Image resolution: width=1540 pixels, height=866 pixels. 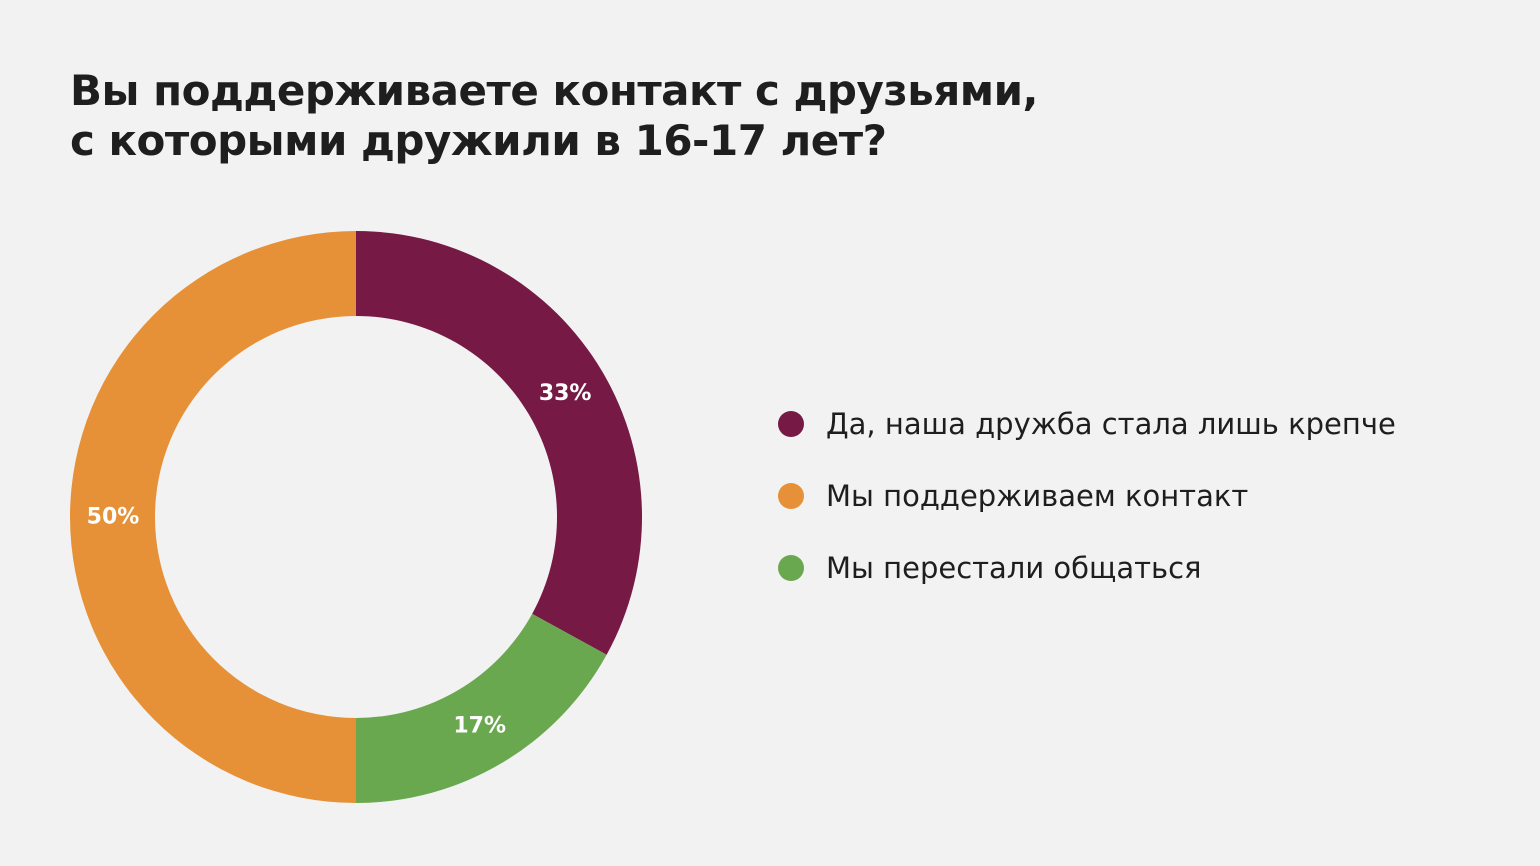 I want to click on chart-title-line-2: с которыми дружили в 16-17 лет?, so click(x=478, y=140).